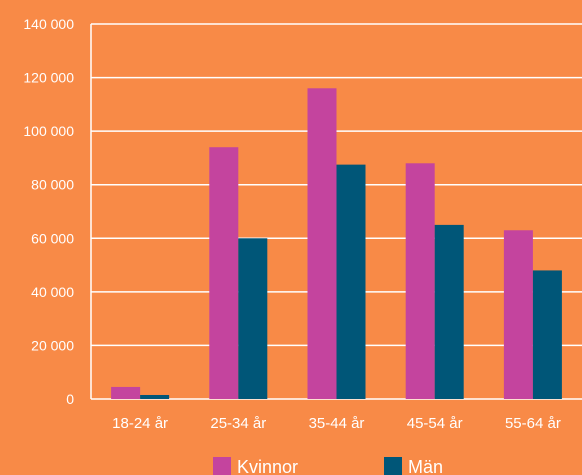 The width and height of the screenshot is (582, 475). What do you see at coordinates (393, 466) in the screenshot?
I see `legend-swatch-man` at bounding box center [393, 466].